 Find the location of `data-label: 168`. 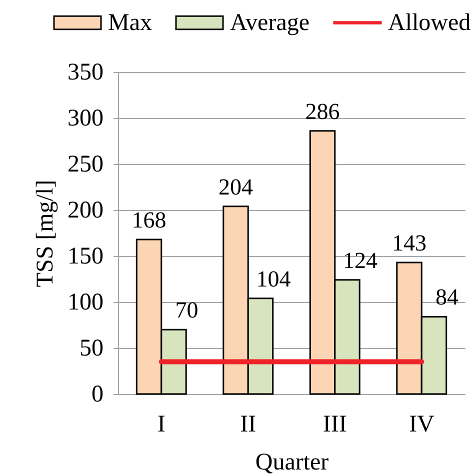

data-label: 168 is located at coordinates (149, 219).